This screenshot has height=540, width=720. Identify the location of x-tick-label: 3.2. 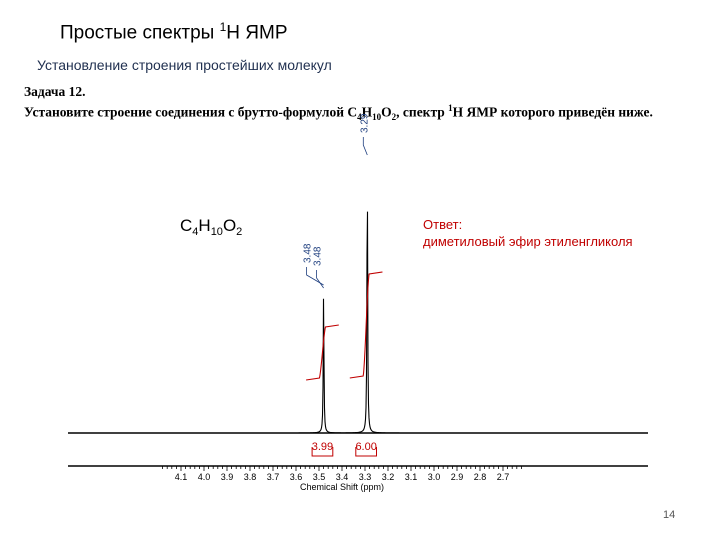
(388, 477).